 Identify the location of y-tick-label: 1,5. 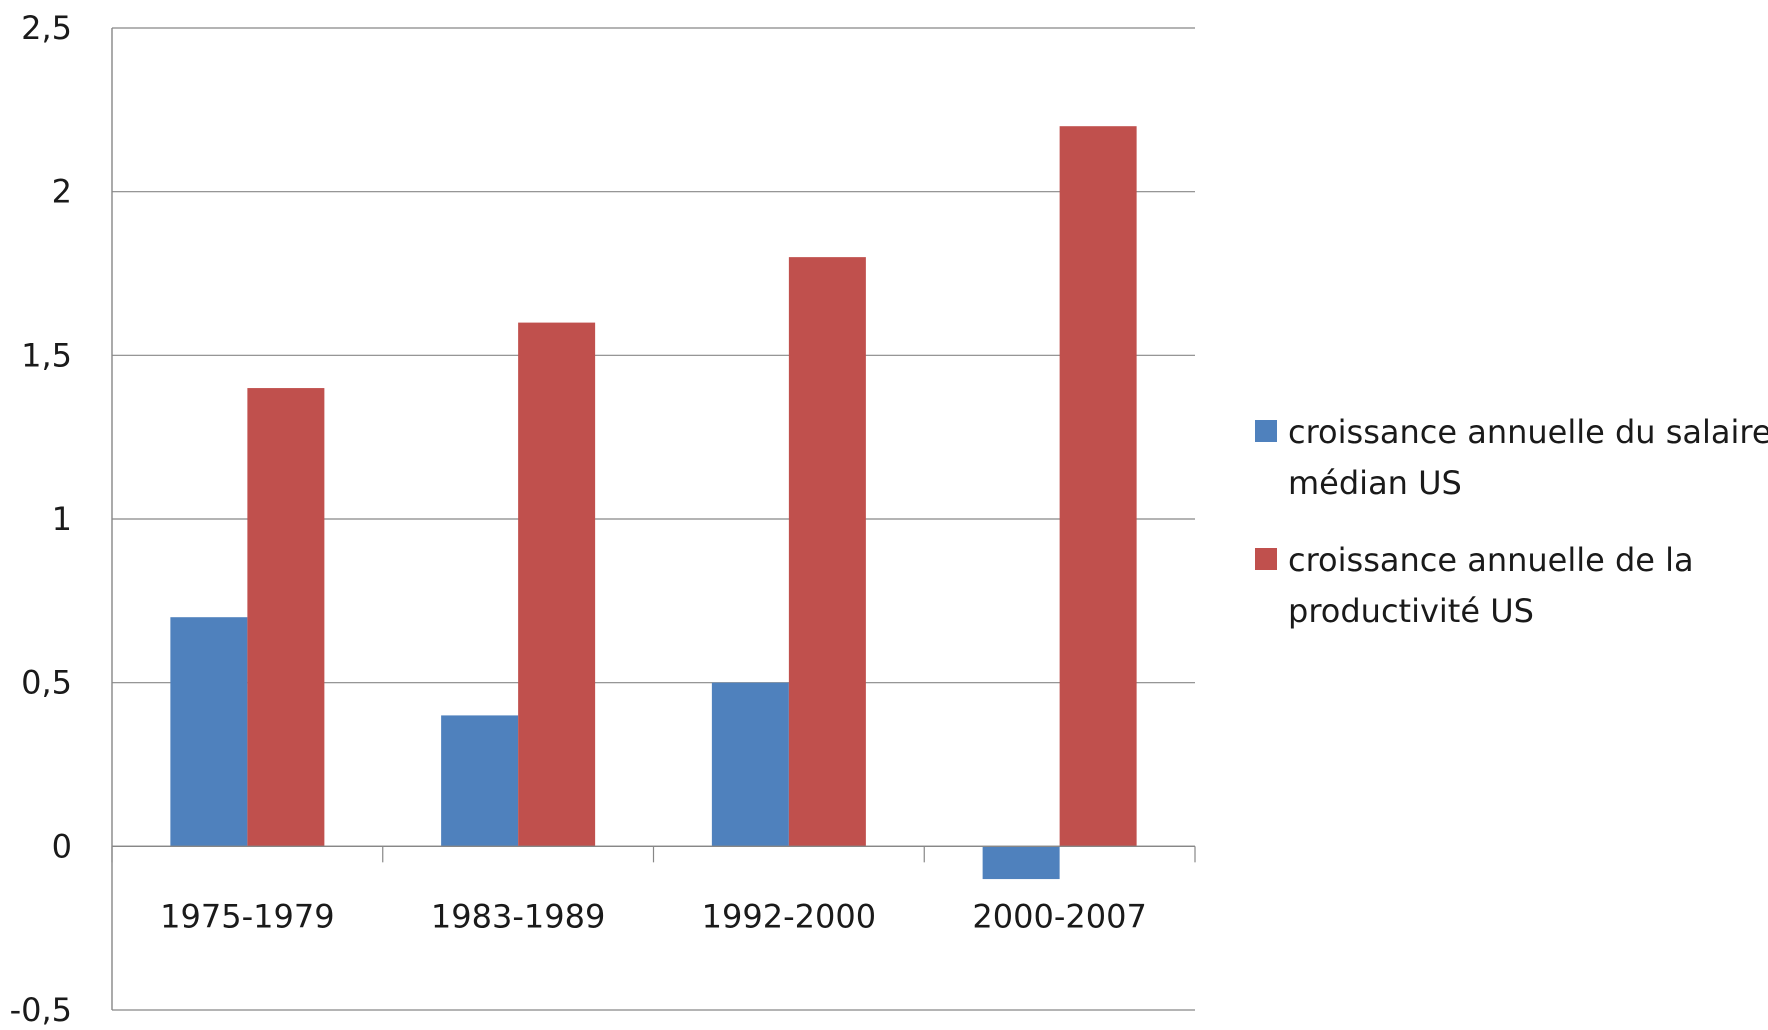
(46, 355).